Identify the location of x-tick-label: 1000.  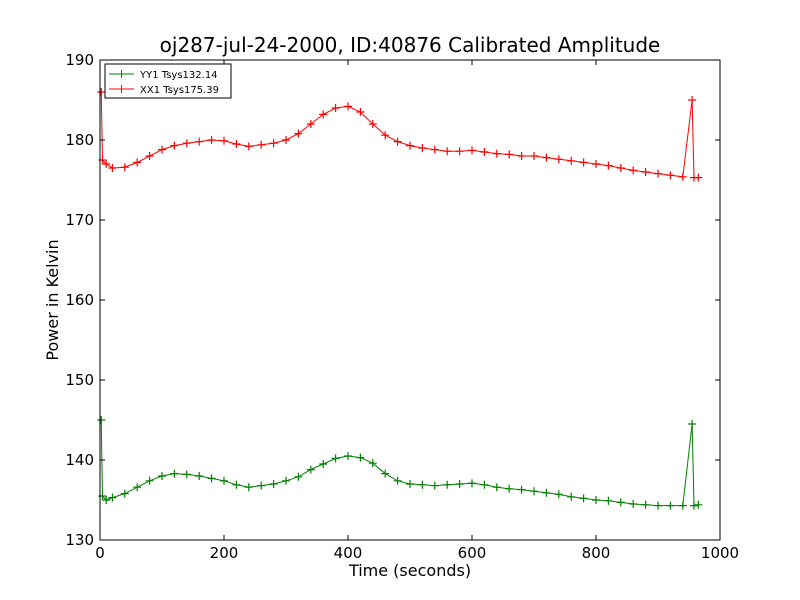
(720, 553).